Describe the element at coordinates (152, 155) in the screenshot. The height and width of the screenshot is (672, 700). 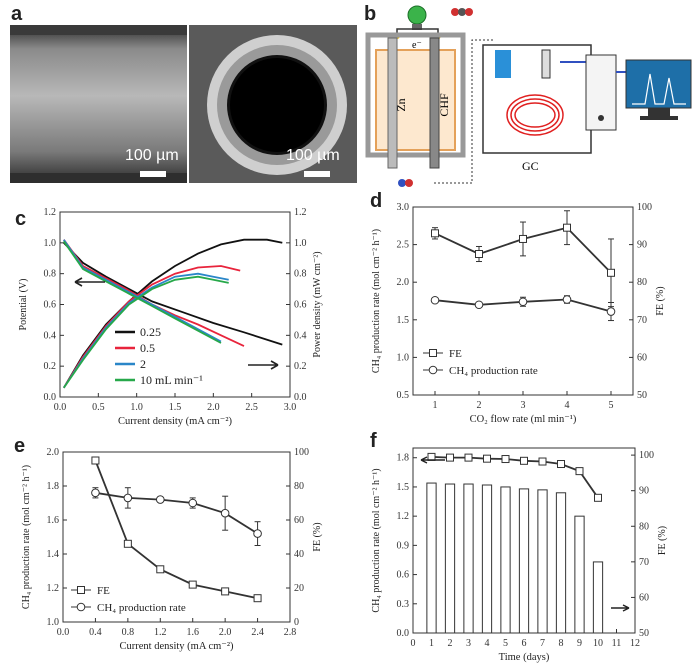
I see `scalebar-label-a1: 100 µm` at that location.